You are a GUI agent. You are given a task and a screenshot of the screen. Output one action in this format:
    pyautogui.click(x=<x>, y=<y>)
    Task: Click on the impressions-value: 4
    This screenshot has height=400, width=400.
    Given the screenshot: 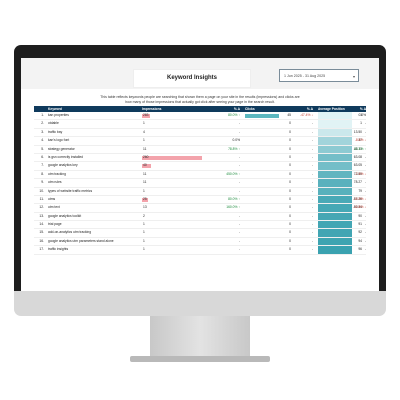 What is the action you would take?
    pyautogui.click(x=144, y=131)
    